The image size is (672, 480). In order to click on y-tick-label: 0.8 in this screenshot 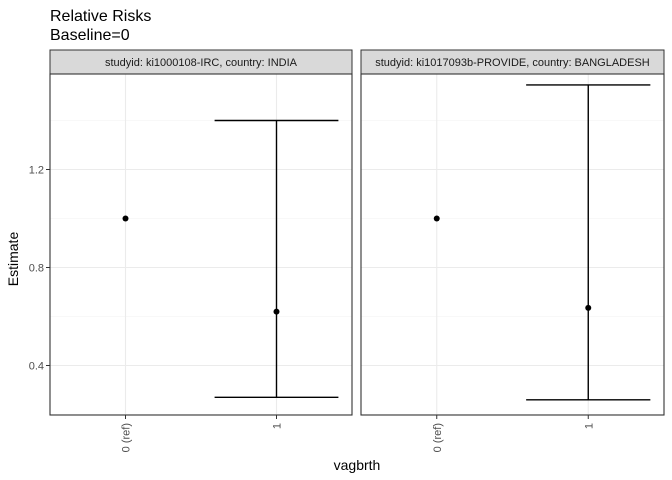, I will do `click(36, 269)`.